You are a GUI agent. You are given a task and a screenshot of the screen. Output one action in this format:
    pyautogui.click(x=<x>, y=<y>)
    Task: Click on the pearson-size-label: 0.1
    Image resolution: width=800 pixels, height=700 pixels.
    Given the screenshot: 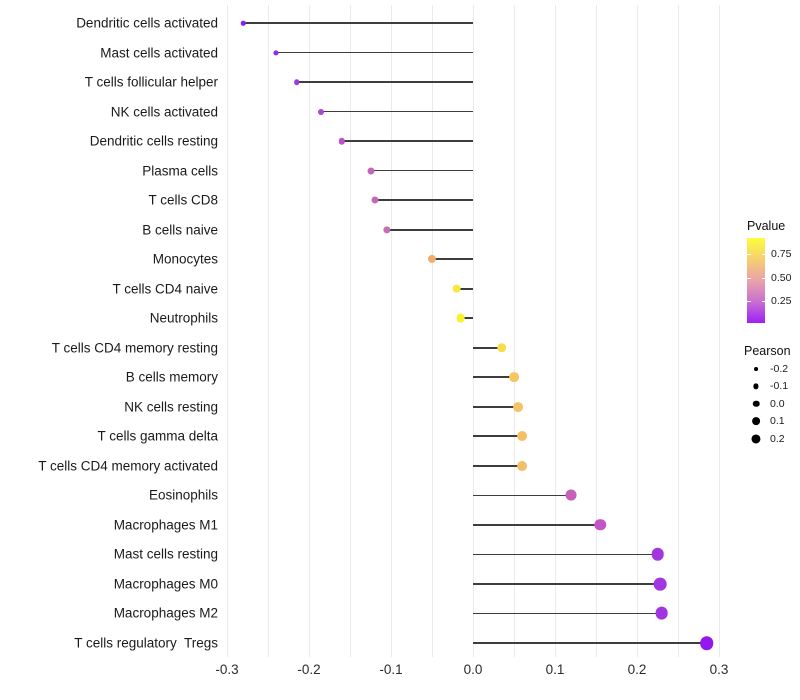 What is the action you would take?
    pyautogui.click(x=777, y=421)
    